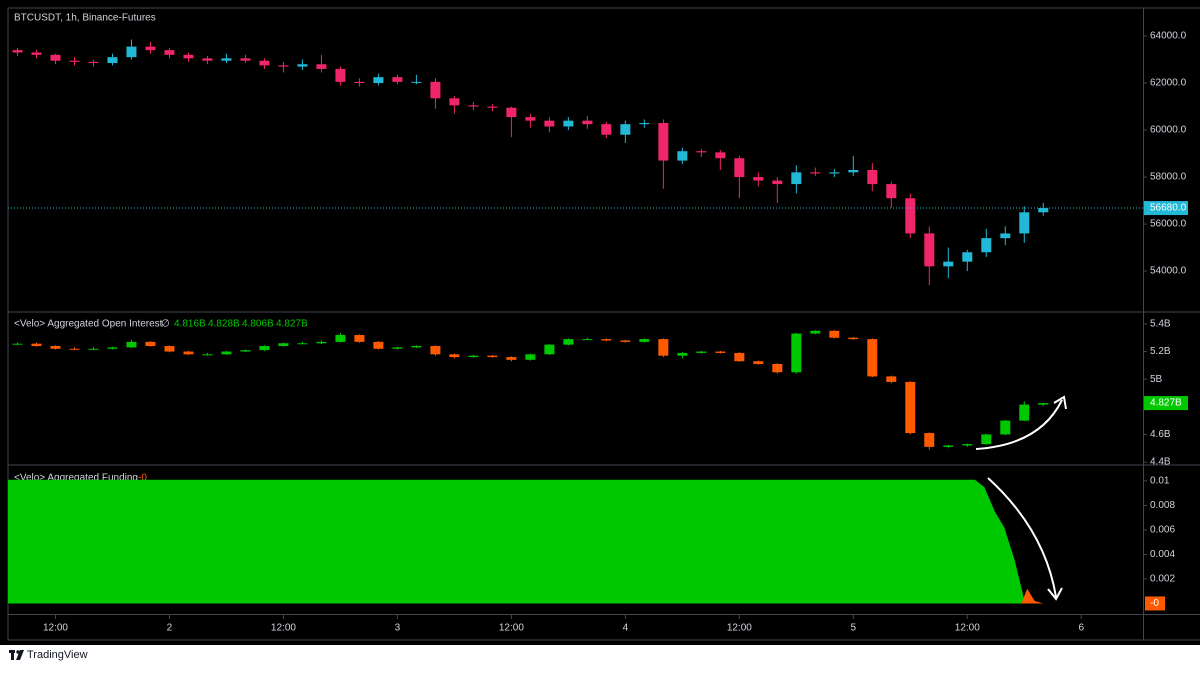 The image size is (1200, 673). What do you see at coordinates (258, 324) in the screenshot?
I see `ohlc-value: 4.806B` at bounding box center [258, 324].